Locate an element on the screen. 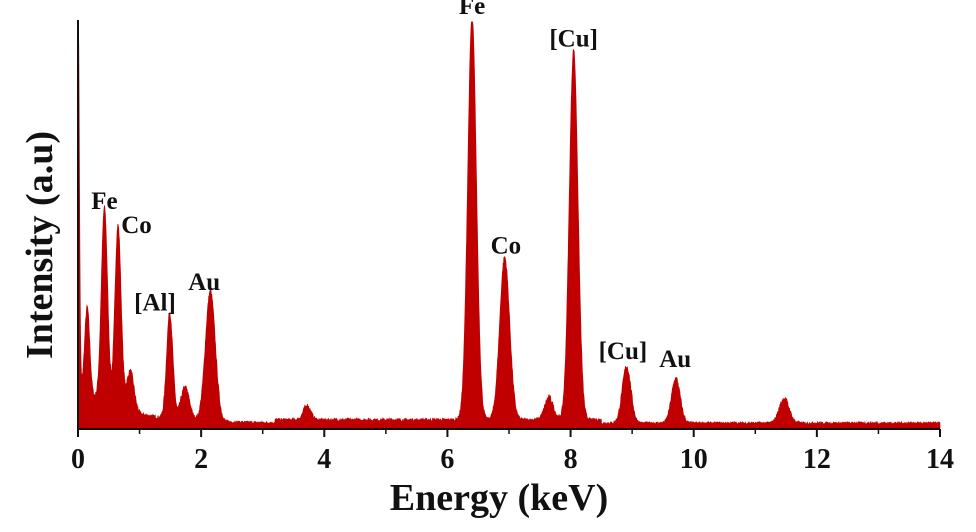 The width and height of the screenshot is (976, 532). x-tick-label: 10 is located at coordinates (694, 459).